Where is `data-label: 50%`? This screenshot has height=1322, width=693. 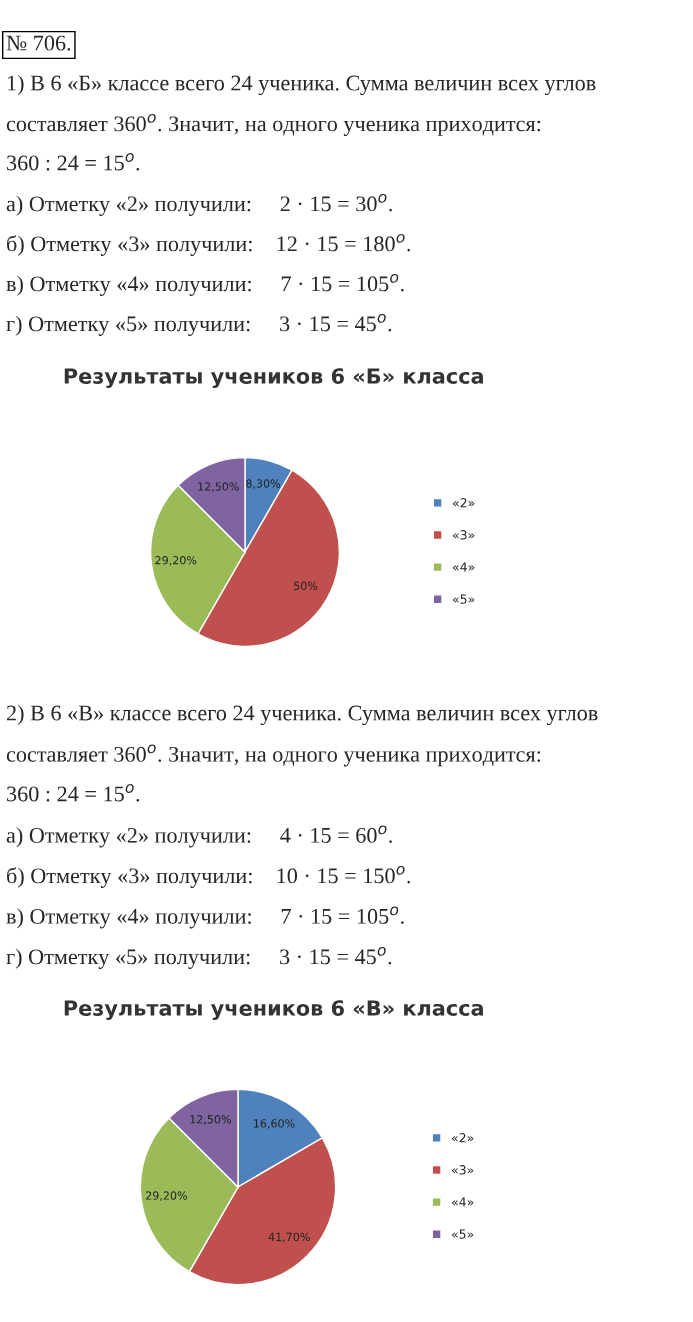
data-label: 50% is located at coordinates (306, 586).